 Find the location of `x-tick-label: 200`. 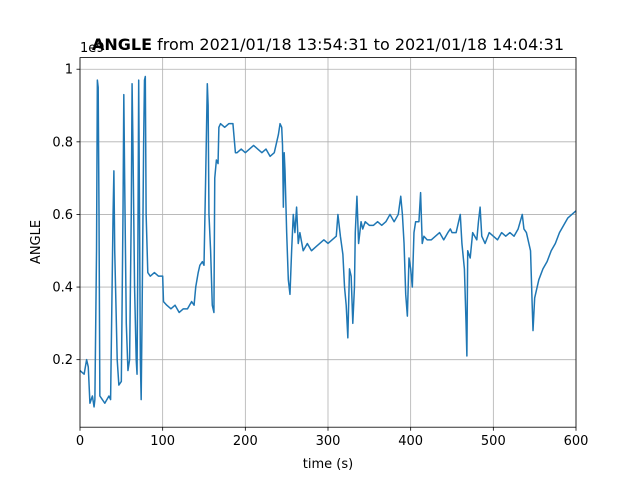

x-tick-label: 200 is located at coordinates (245, 441).